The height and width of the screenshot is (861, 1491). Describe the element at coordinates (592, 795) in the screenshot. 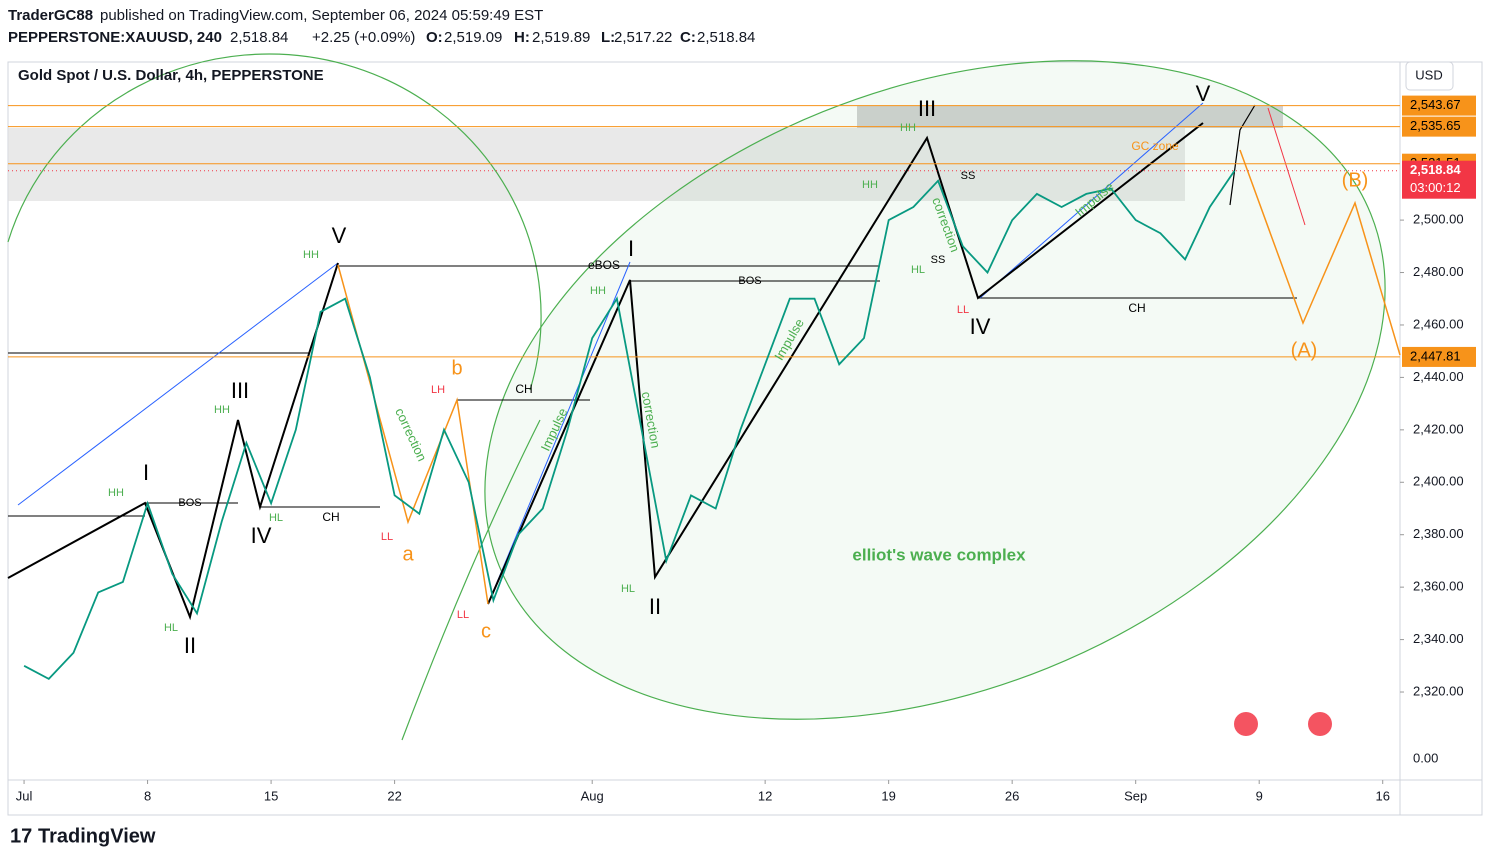

I see `x-tick-label: Aug` at that location.